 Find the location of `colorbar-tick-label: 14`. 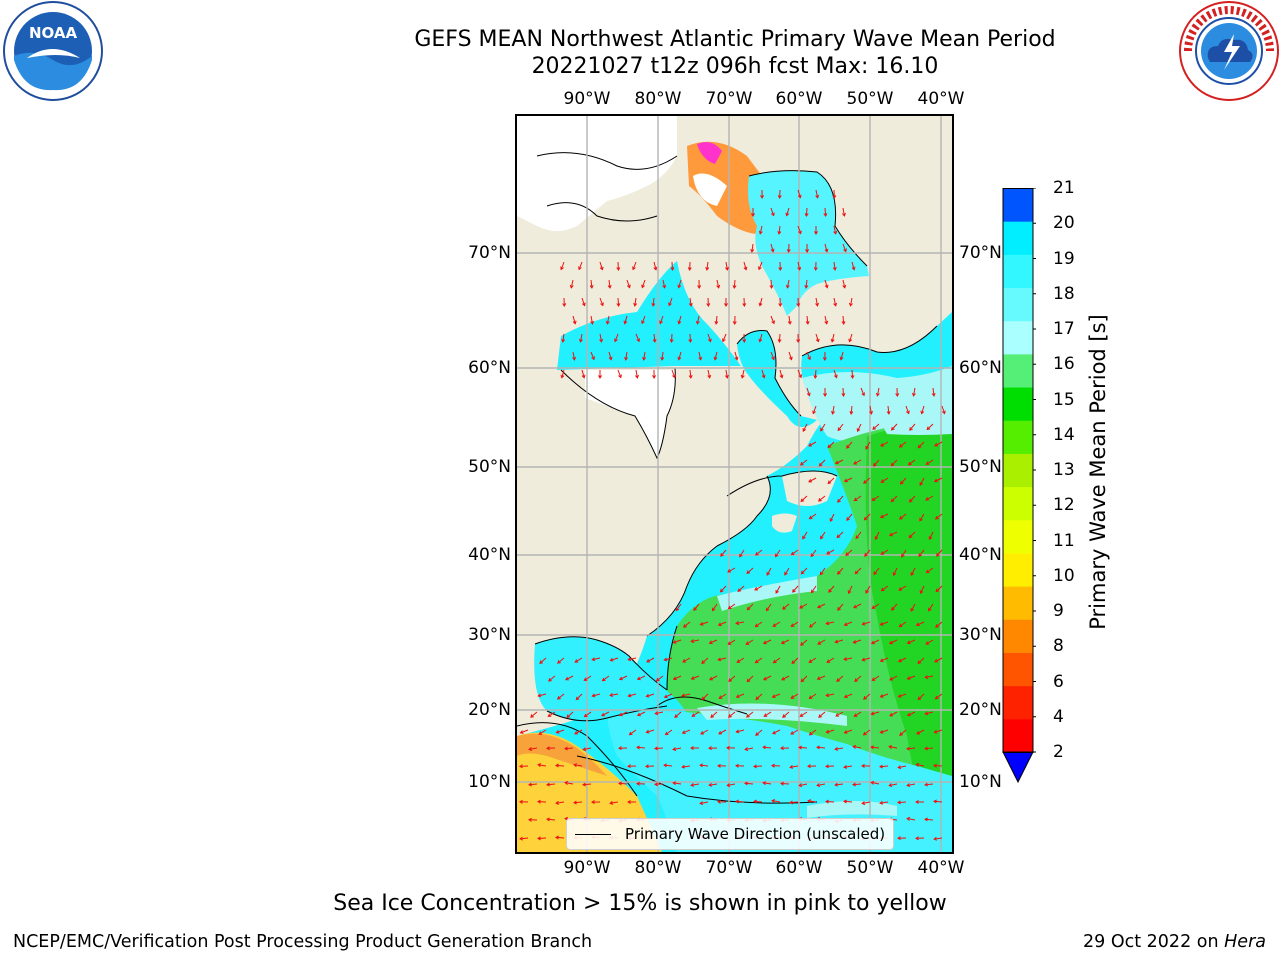

colorbar-tick-label: 14 is located at coordinates (1064, 434).